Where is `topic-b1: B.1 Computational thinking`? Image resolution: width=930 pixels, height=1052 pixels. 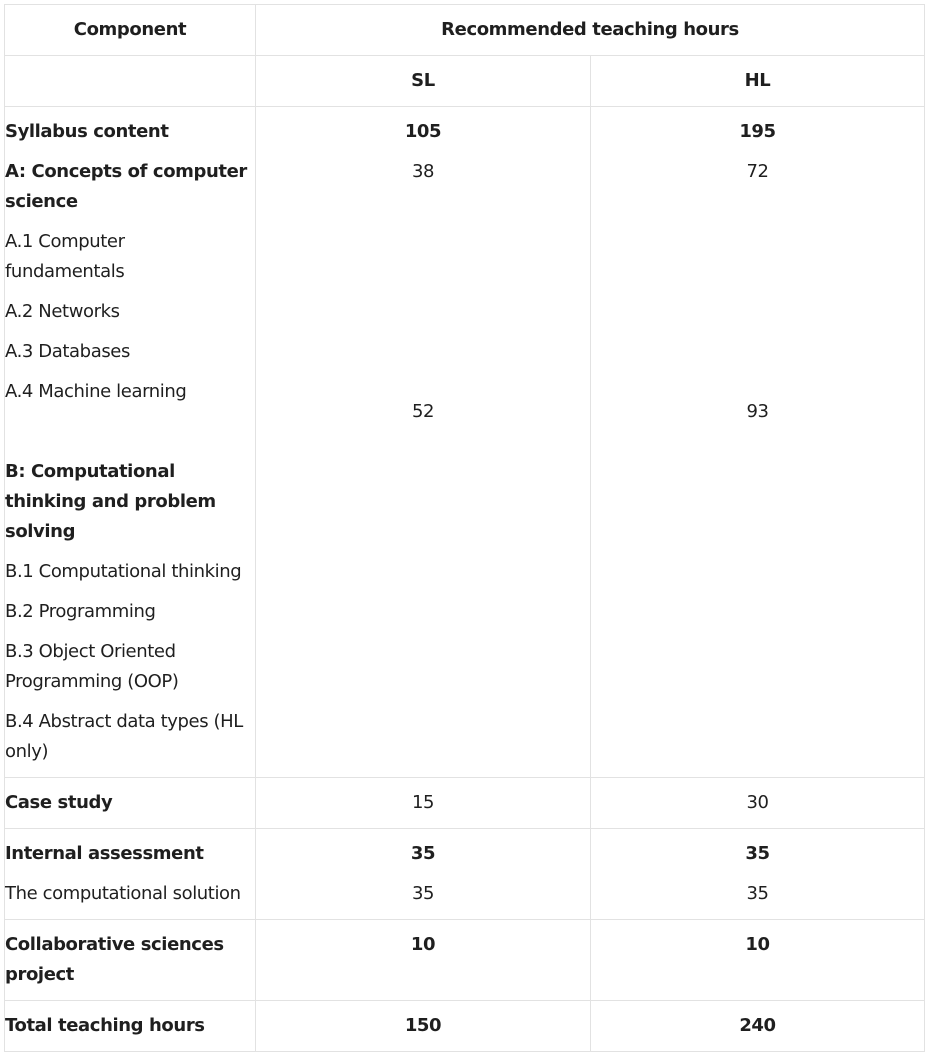 topic-b1: B.1 Computational thinking is located at coordinates (123, 571).